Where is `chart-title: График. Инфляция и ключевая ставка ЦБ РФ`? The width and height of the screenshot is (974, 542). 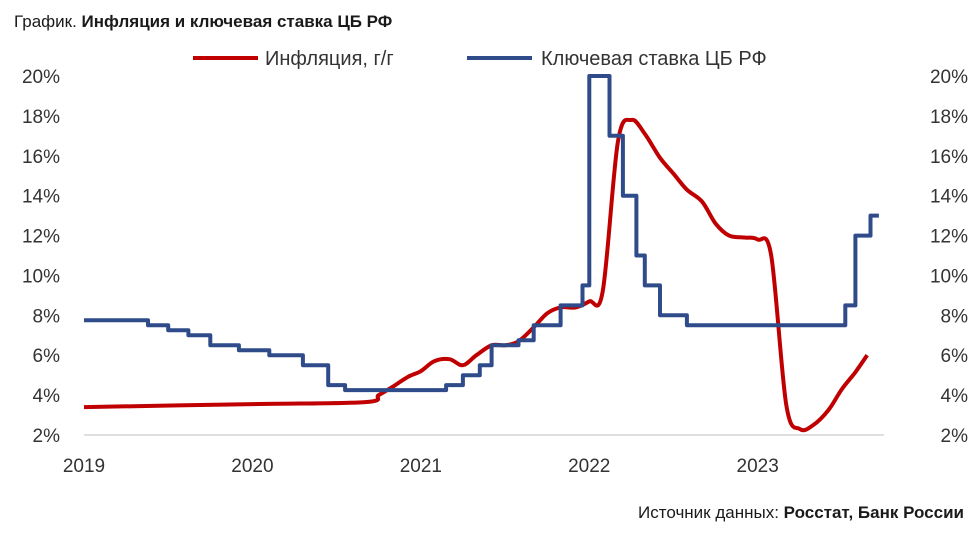 chart-title: График. Инфляция и ключевая ставка ЦБ РФ is located at coordinates (203, 22).